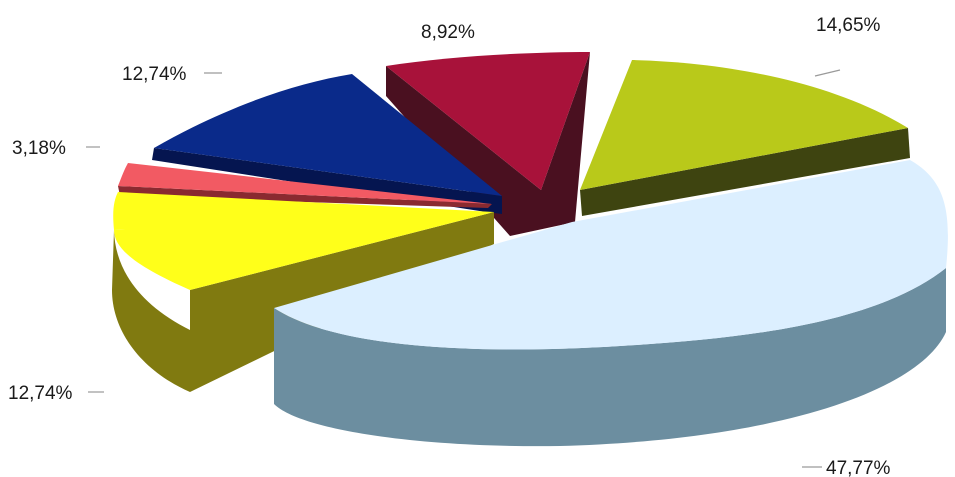 The image size is (955, 477). Describe the element at coordinates (154, 74) in the screenshot. I see `label-12-74-blue: 12,74%` at that location.